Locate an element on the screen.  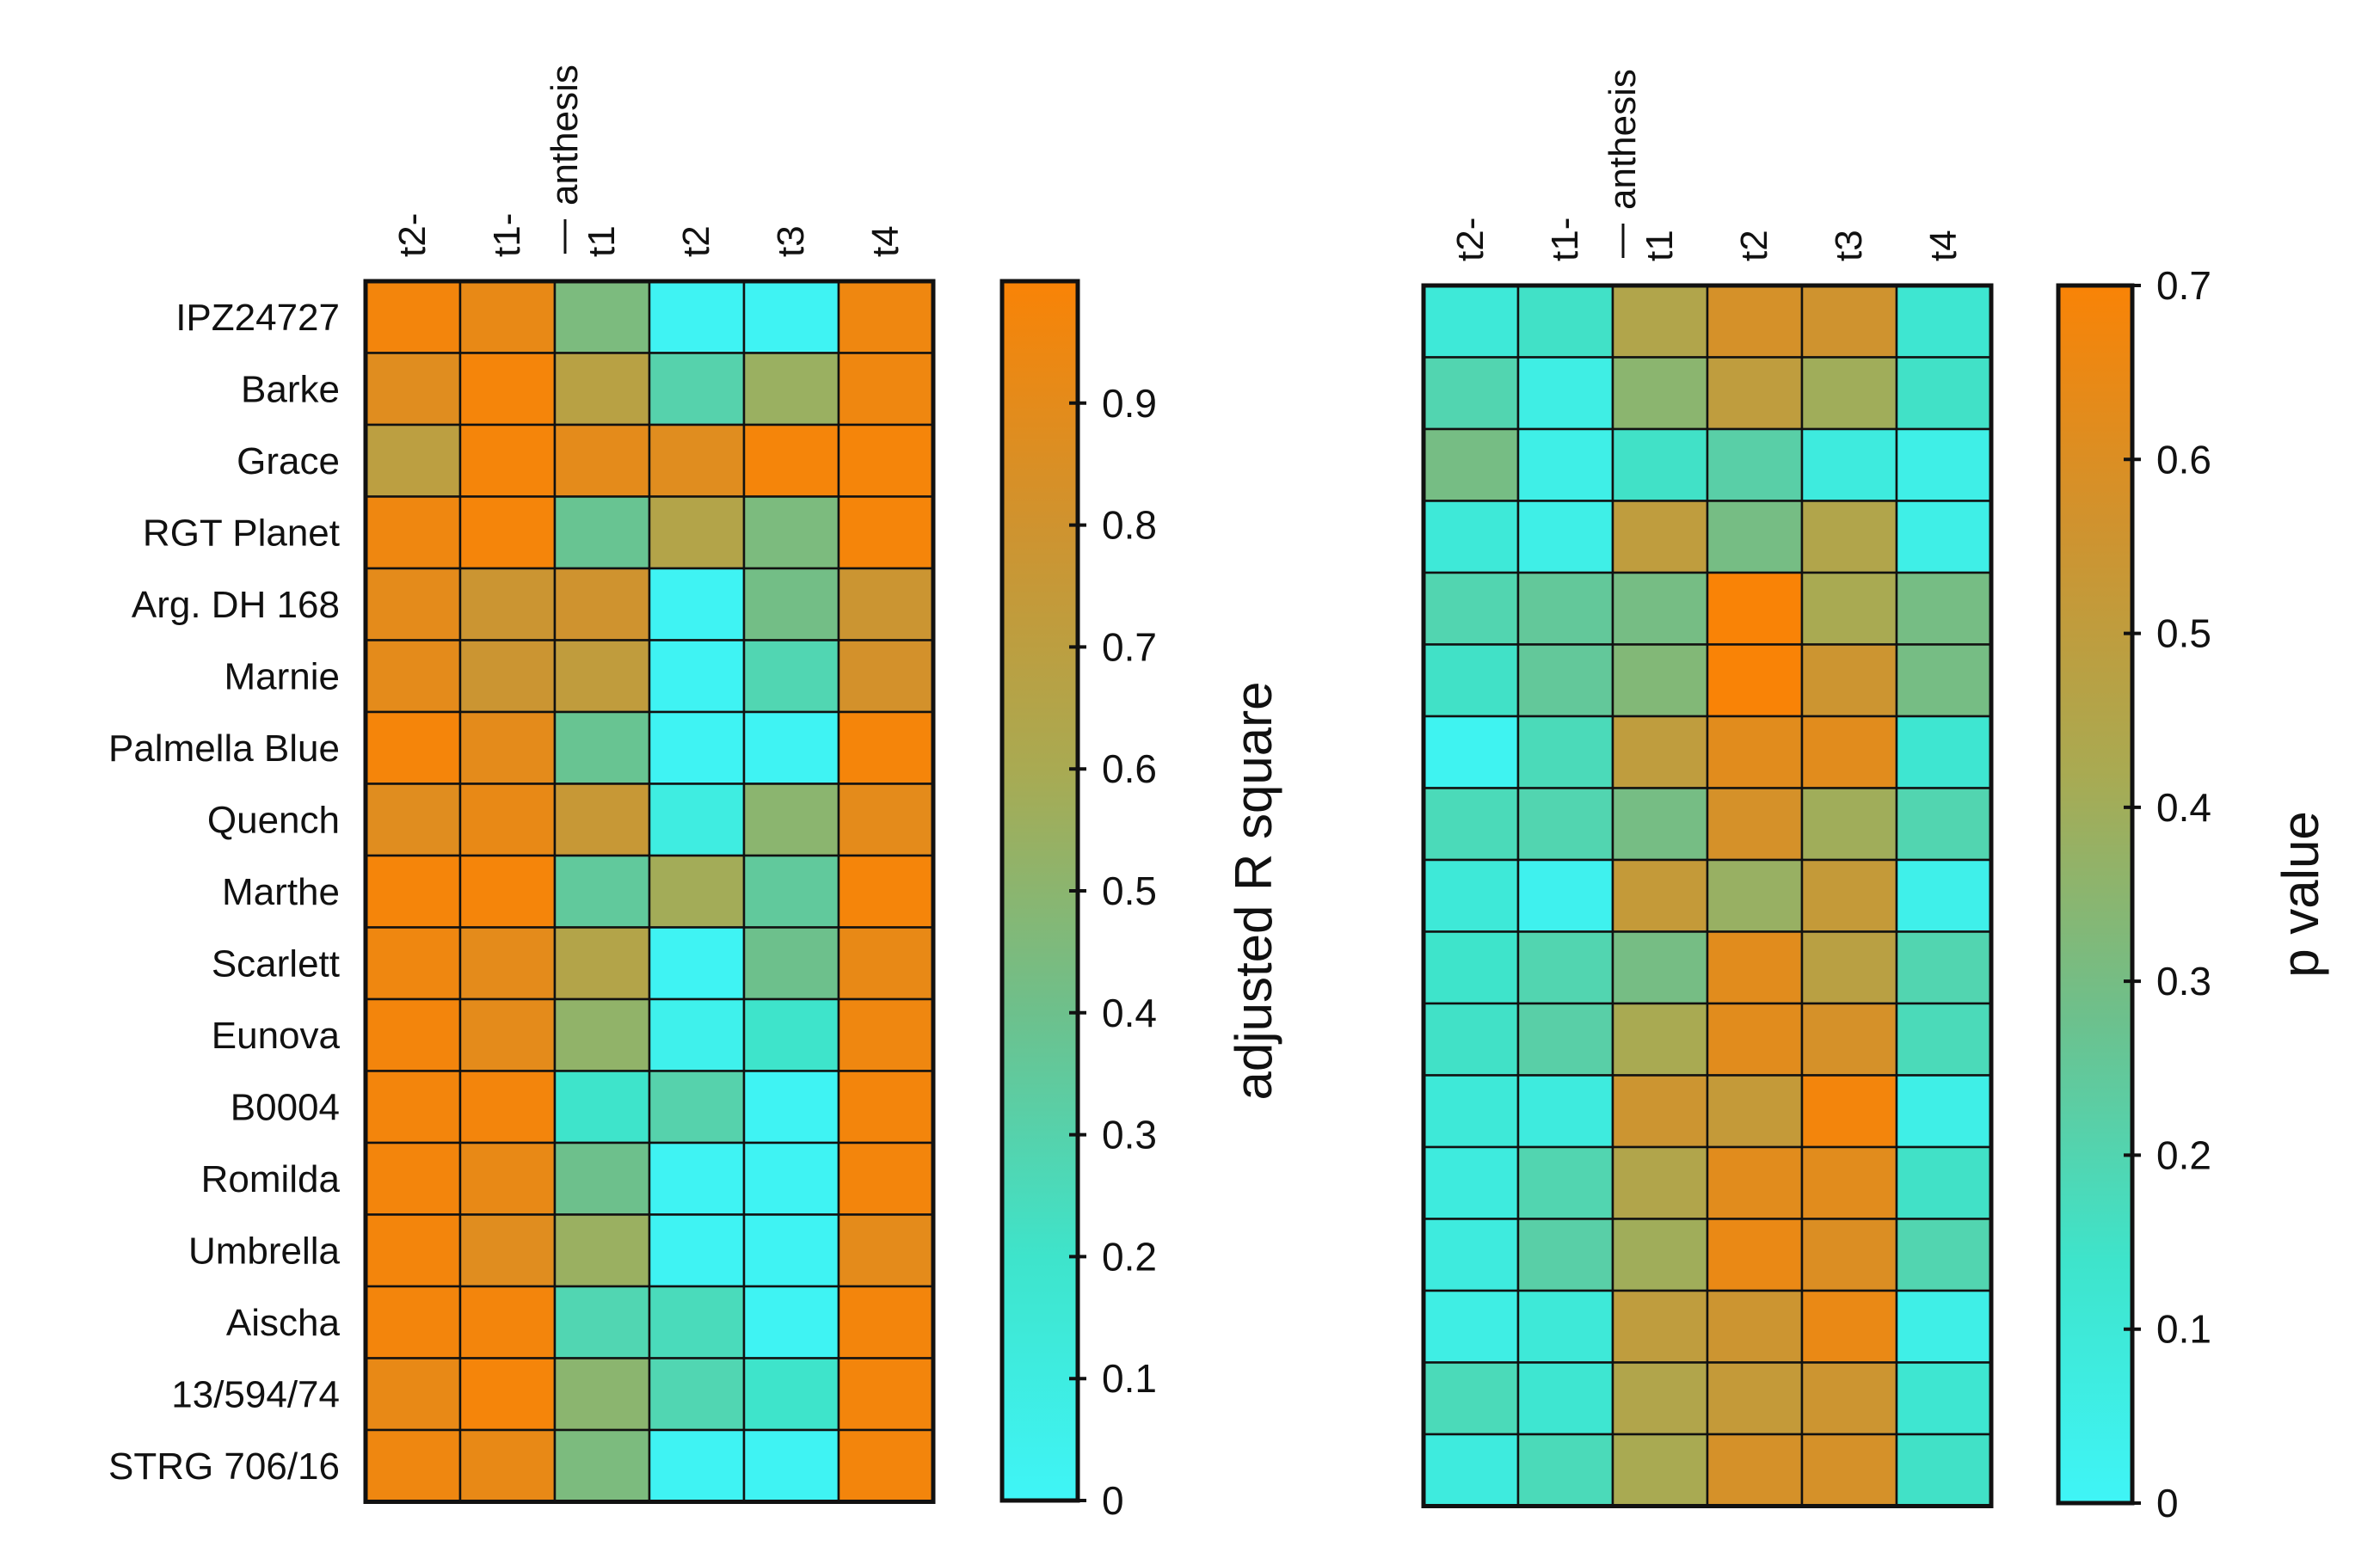
colorbar-tick-label: 0.3 is located at coordinates (2183, 981).